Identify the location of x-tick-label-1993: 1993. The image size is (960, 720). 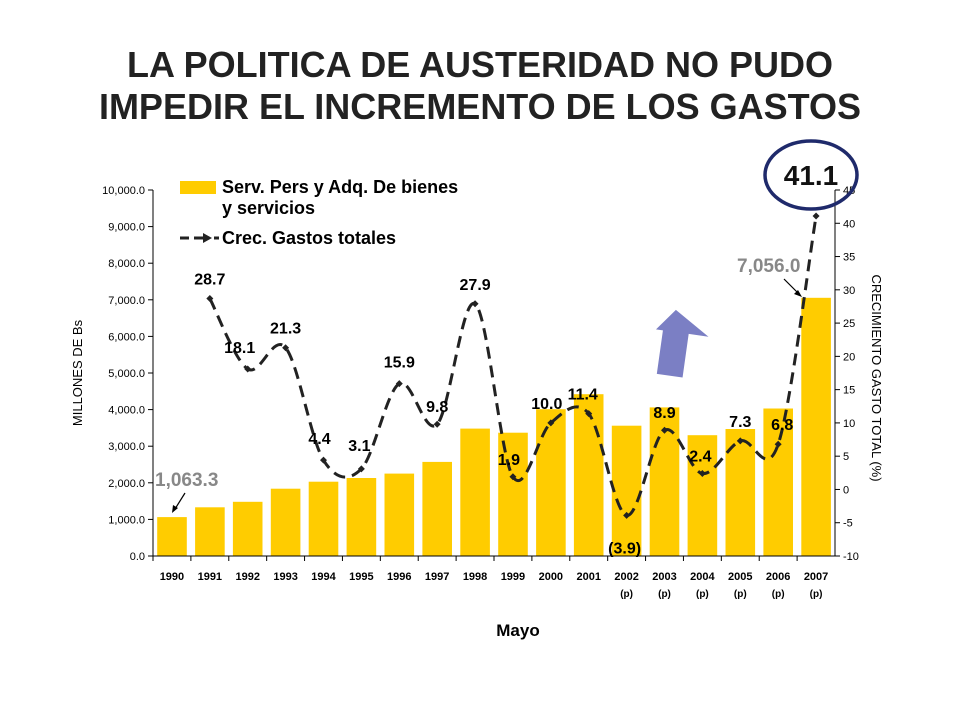
(285, 577).